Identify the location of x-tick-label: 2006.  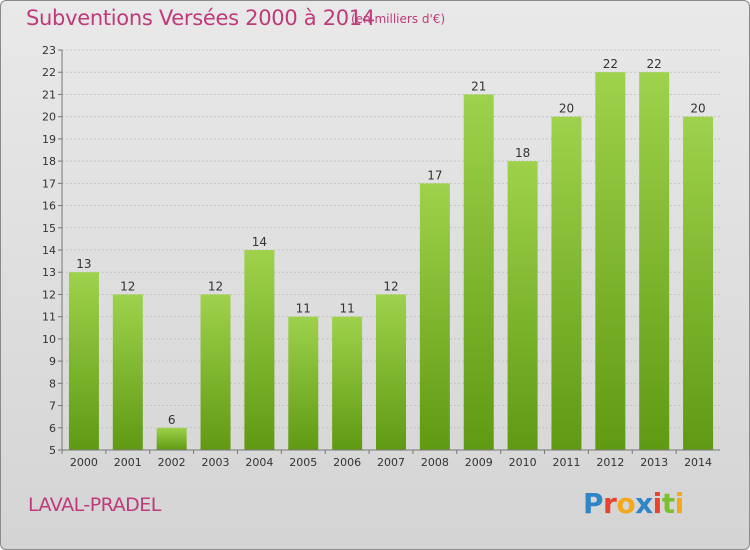
(347, 462).